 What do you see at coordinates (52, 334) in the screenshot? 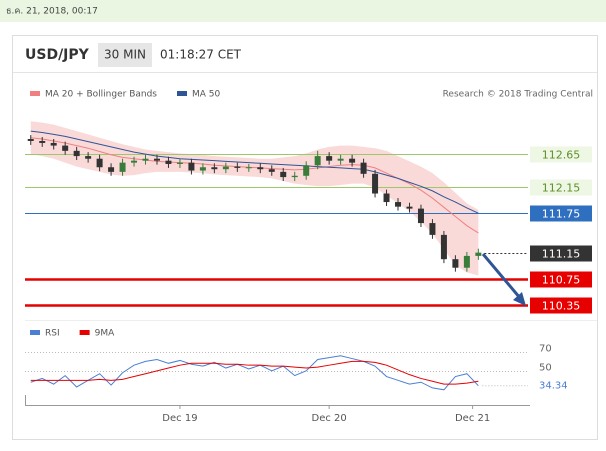
I see `legend-label: RSI` at bounding box center [52, 334].